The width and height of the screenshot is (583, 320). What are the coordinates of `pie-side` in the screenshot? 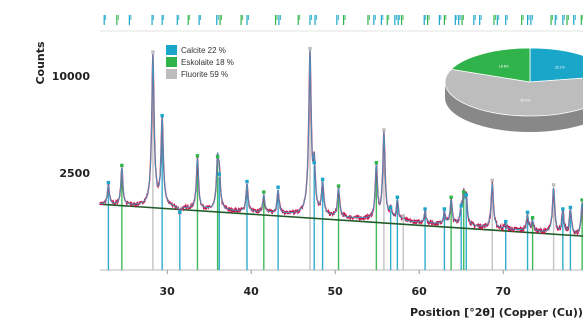 It's located at (514, 107).